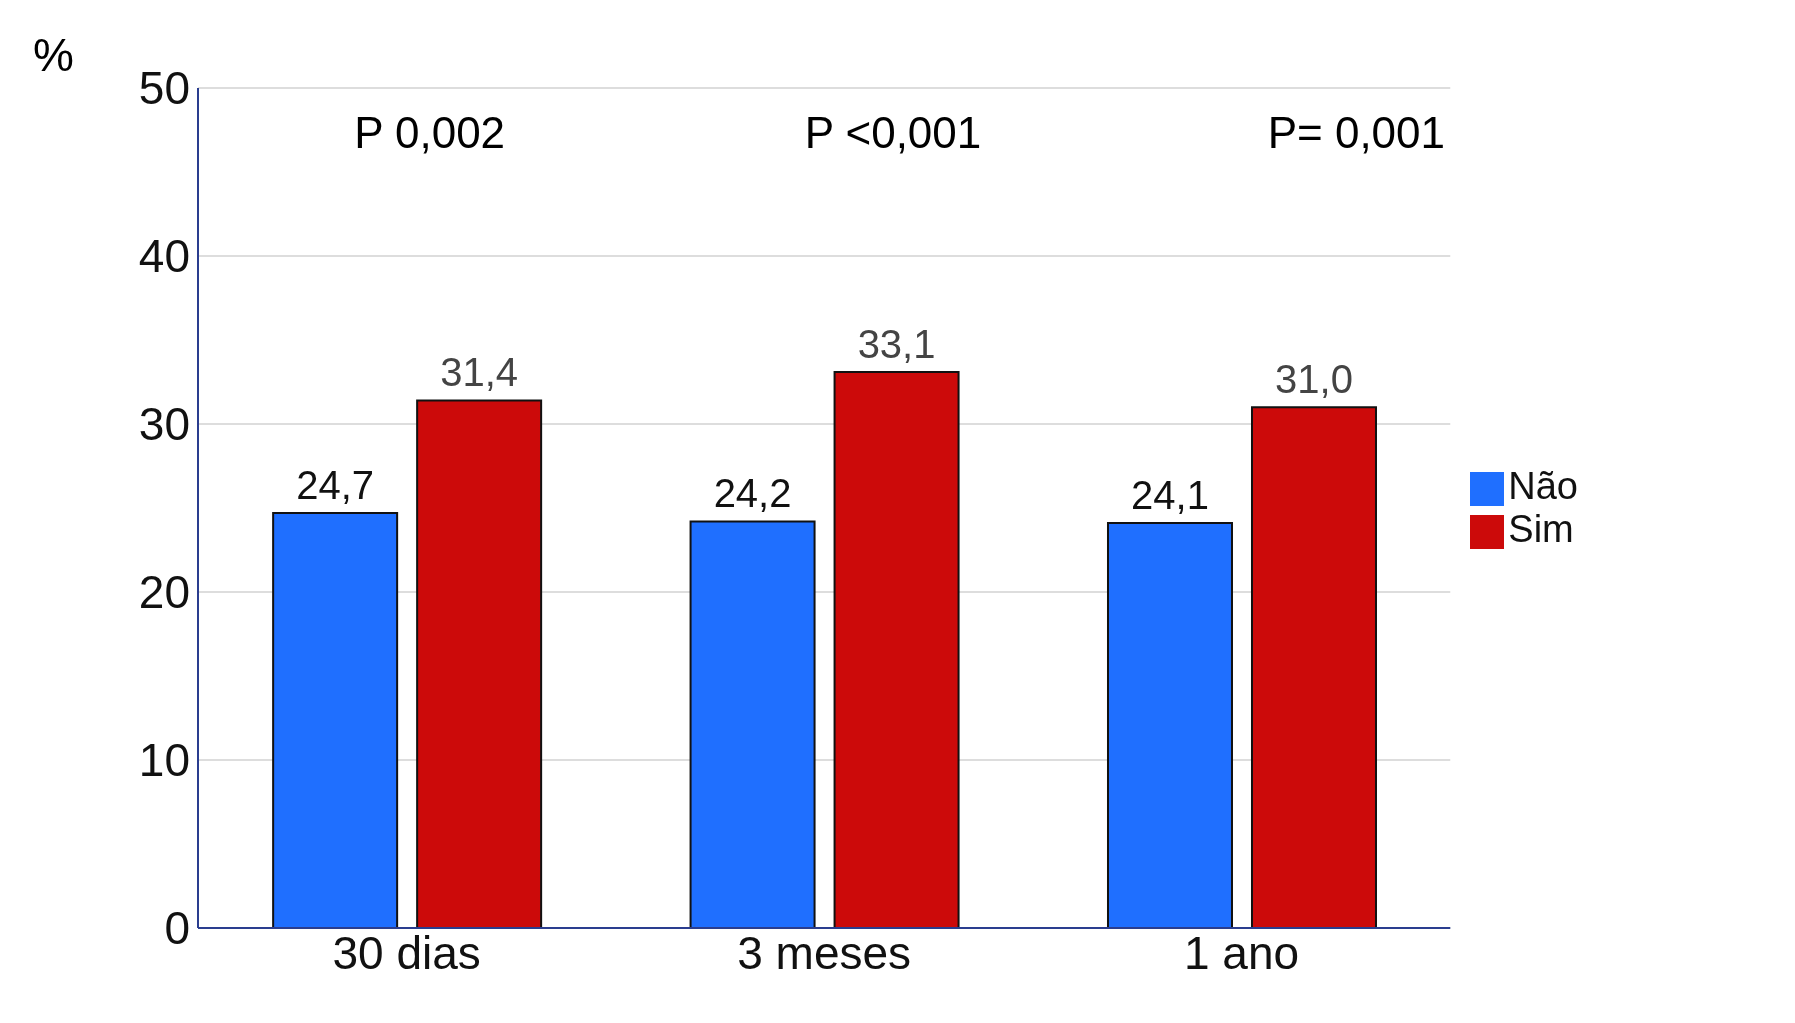 Image resolution: width=1795 pixels, height=1023 pixels. What do you see at coordinates (1543, 486) in the screenshot?
I see `legend-label: Não` at bounding box center [1543, 486].